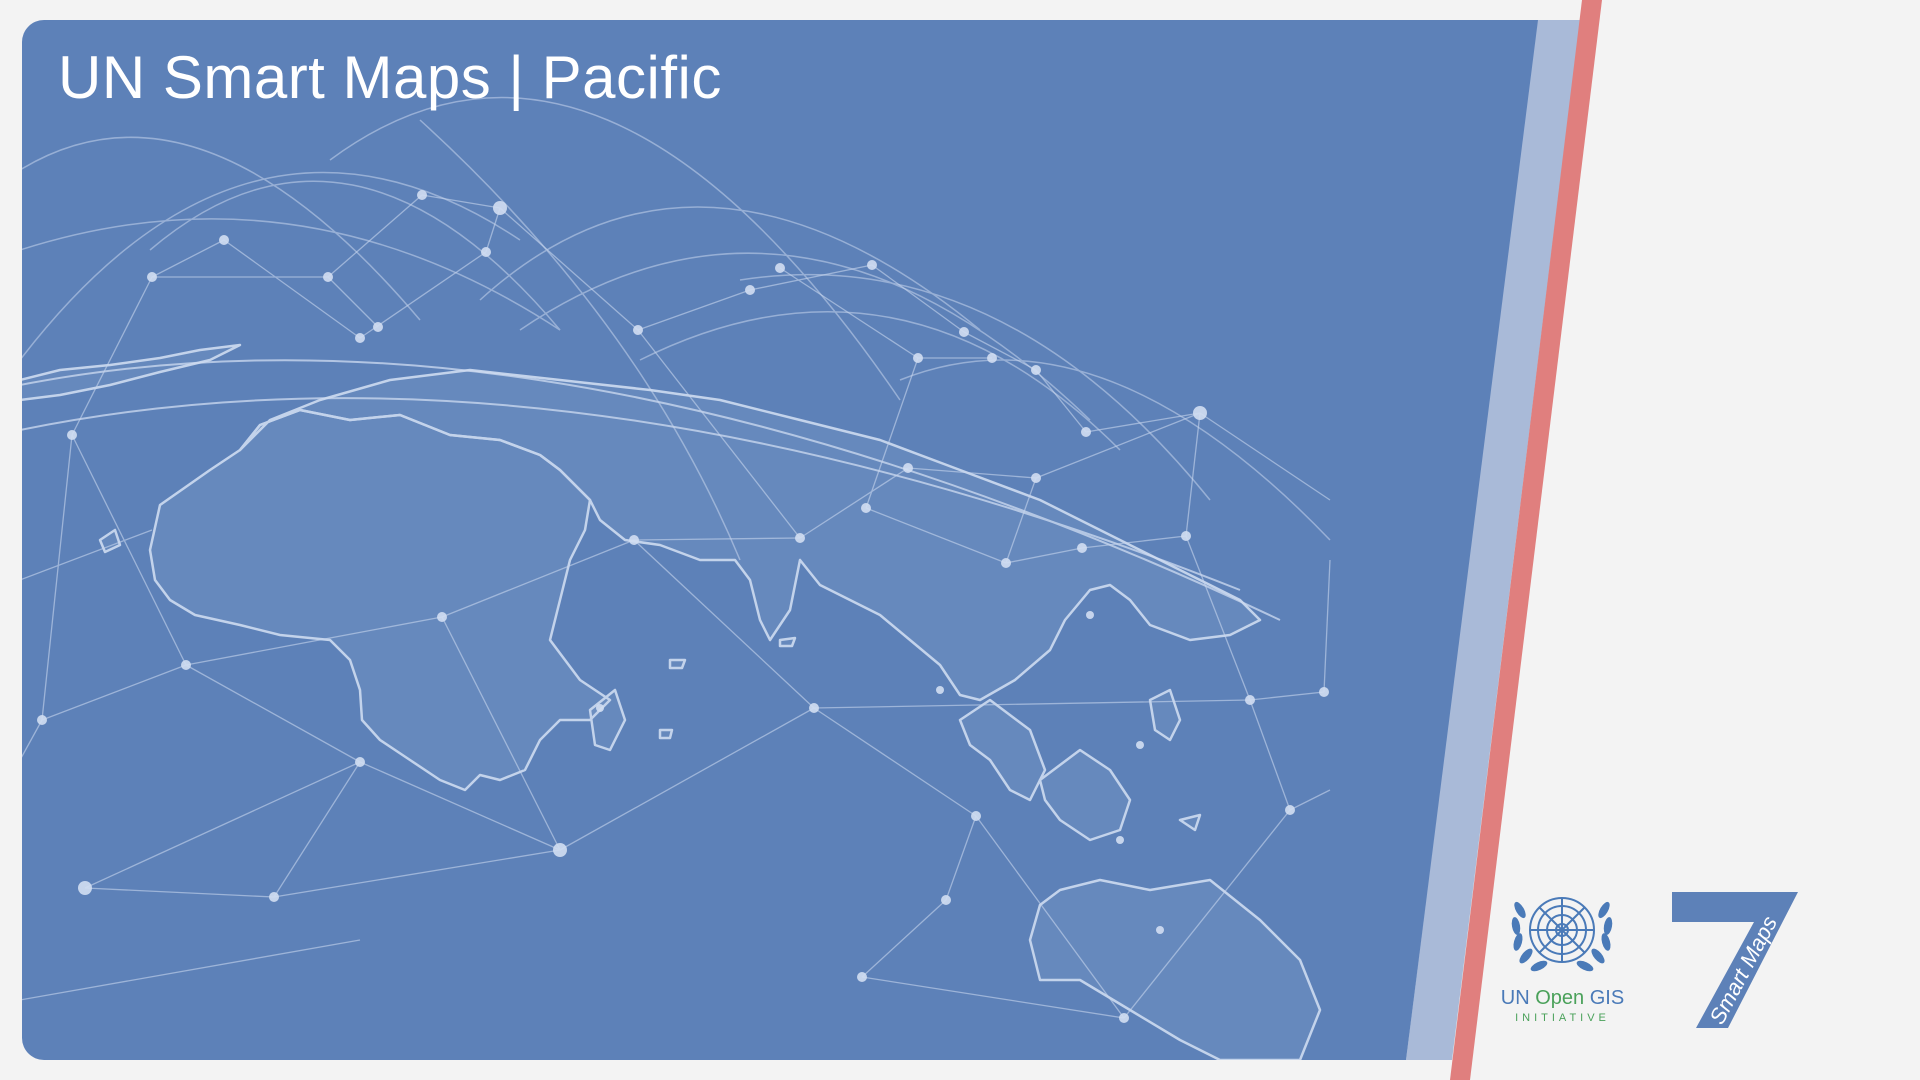 The image size is (1920, 1080). What do you see at coordinates (1562, 1018) in the screenshot?
I see `initiative-text: INITIATIVE` at bounding box center [1562, 1018].